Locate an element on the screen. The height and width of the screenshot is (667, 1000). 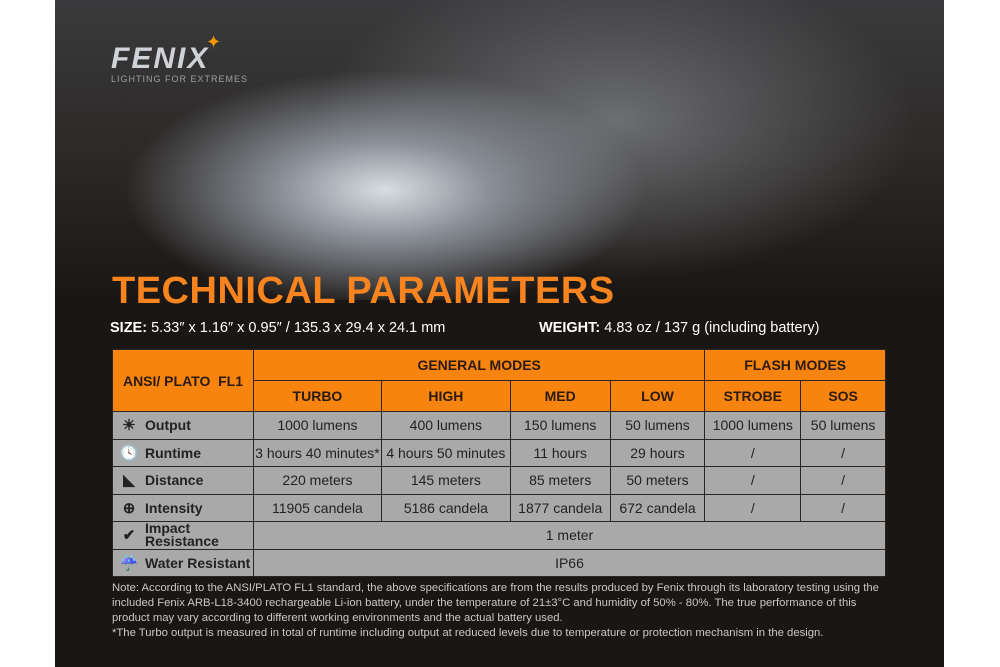
table-cell: 220 meters is located at coordinates (317, 480).